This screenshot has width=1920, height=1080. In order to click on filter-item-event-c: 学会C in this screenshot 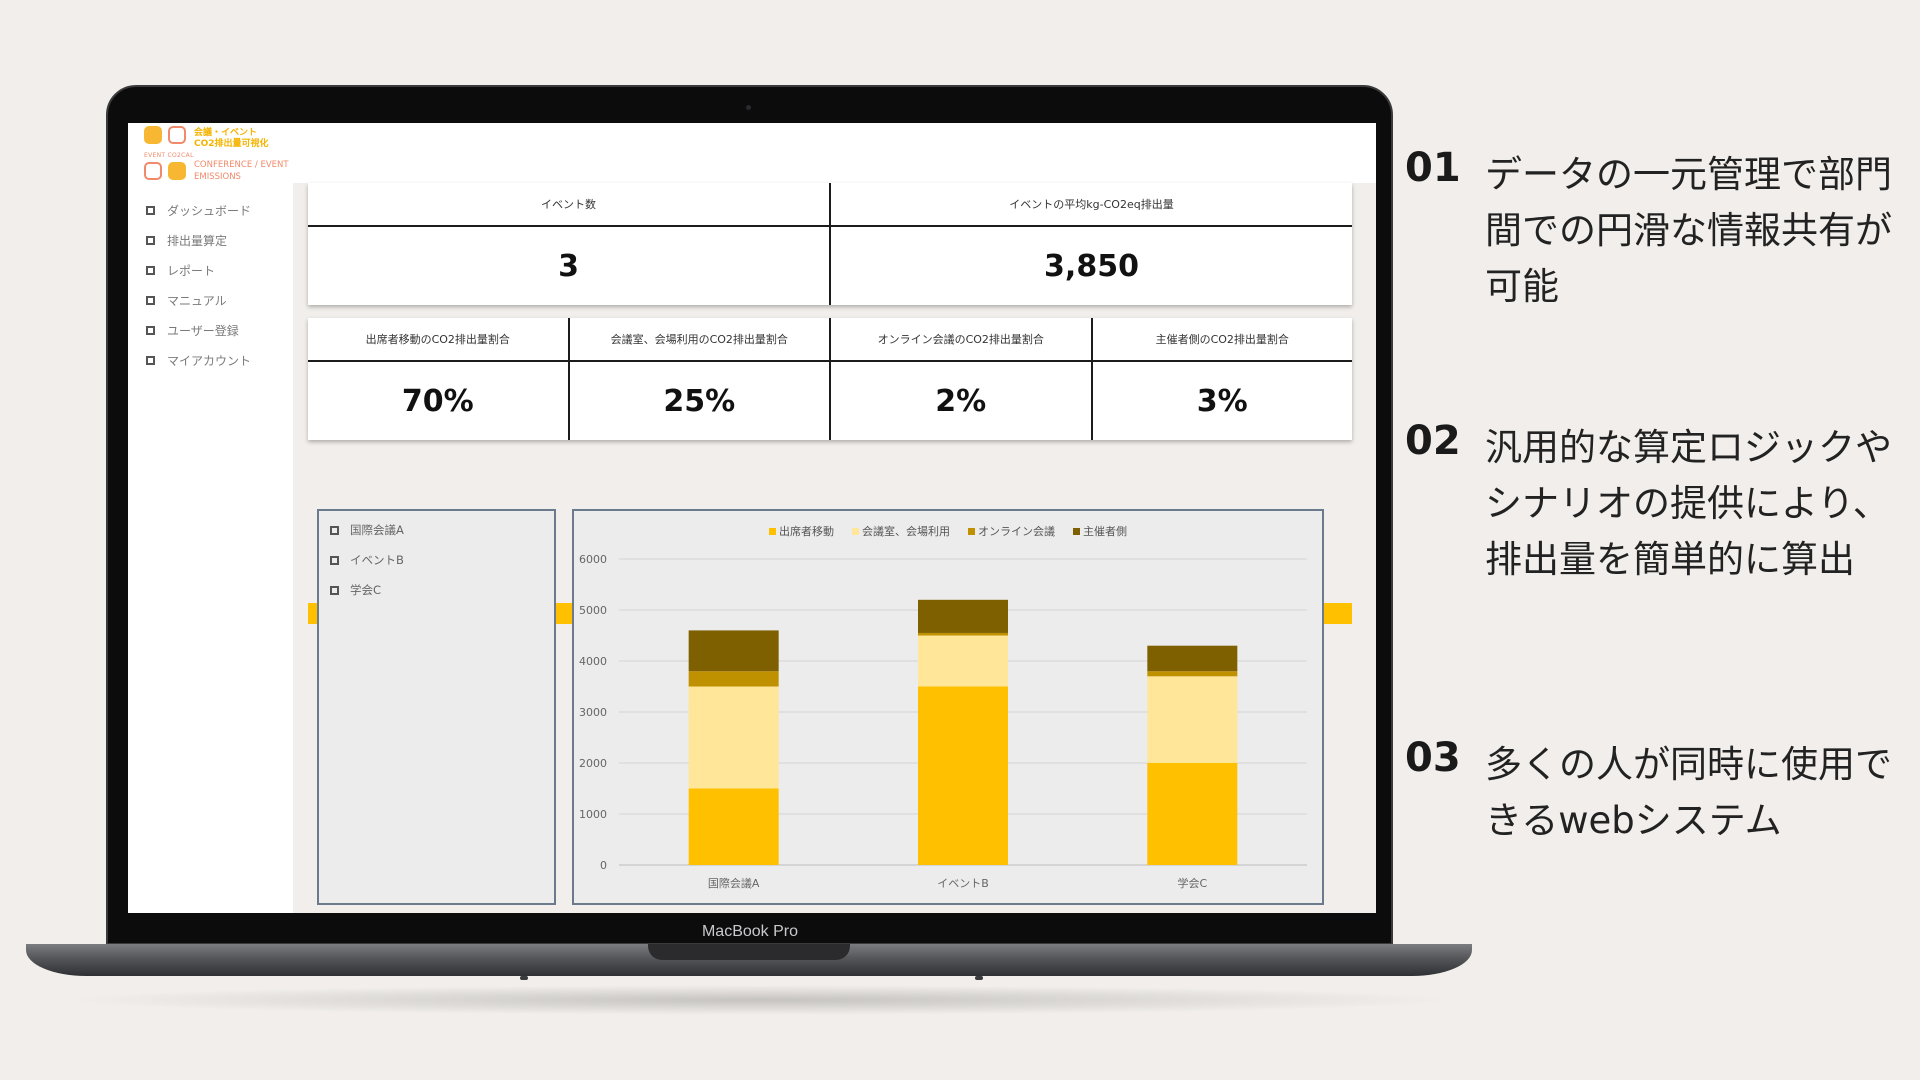, I will do `click(436, 590)`.